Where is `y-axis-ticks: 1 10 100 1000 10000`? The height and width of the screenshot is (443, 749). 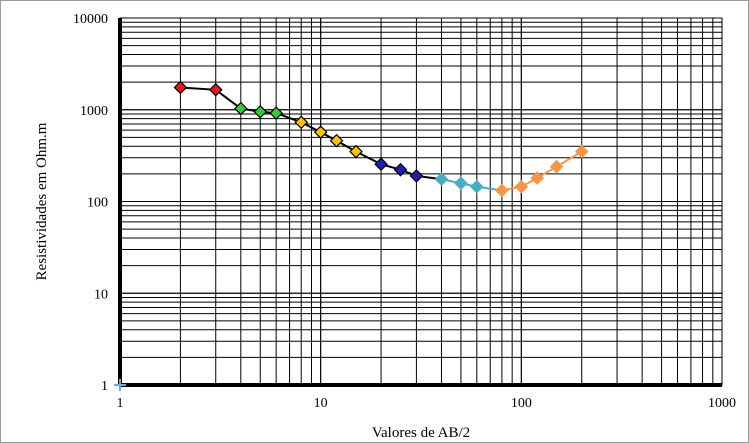 y-axis-ticks: 1 10 100 1000 10000 is located at coordinates (90, 203).